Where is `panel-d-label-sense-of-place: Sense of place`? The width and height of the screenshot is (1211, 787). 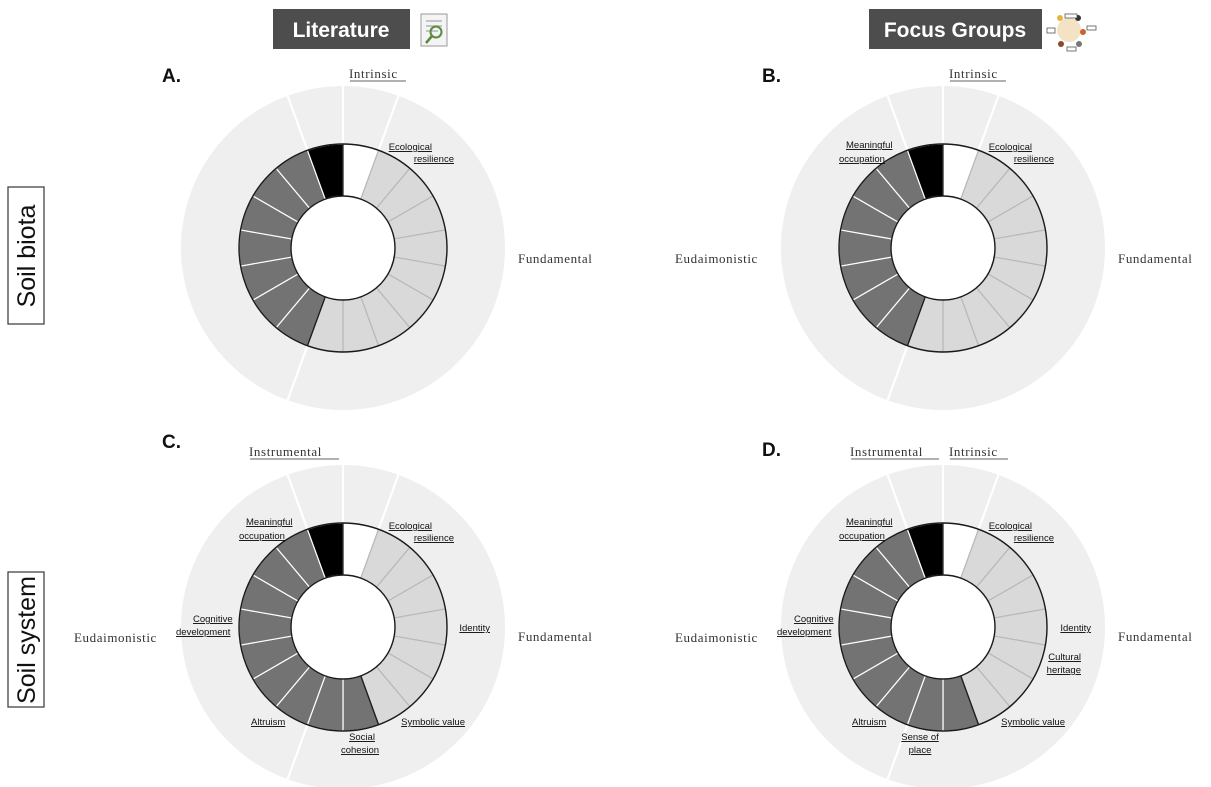
panel-d-label-sense-of-place: Sense of place is located at coordinates (920, 744).